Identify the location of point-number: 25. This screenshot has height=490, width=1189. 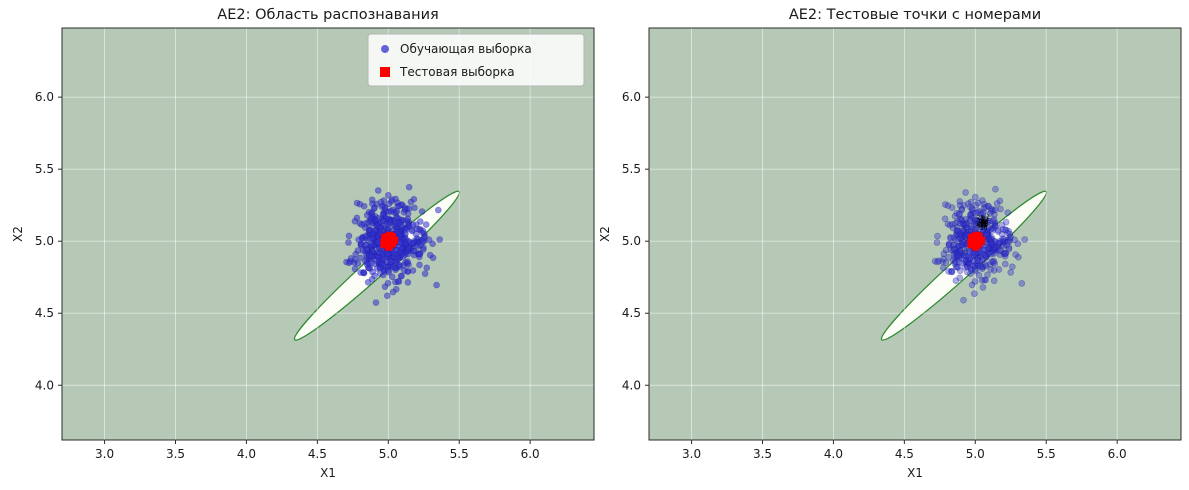
(984, 225).